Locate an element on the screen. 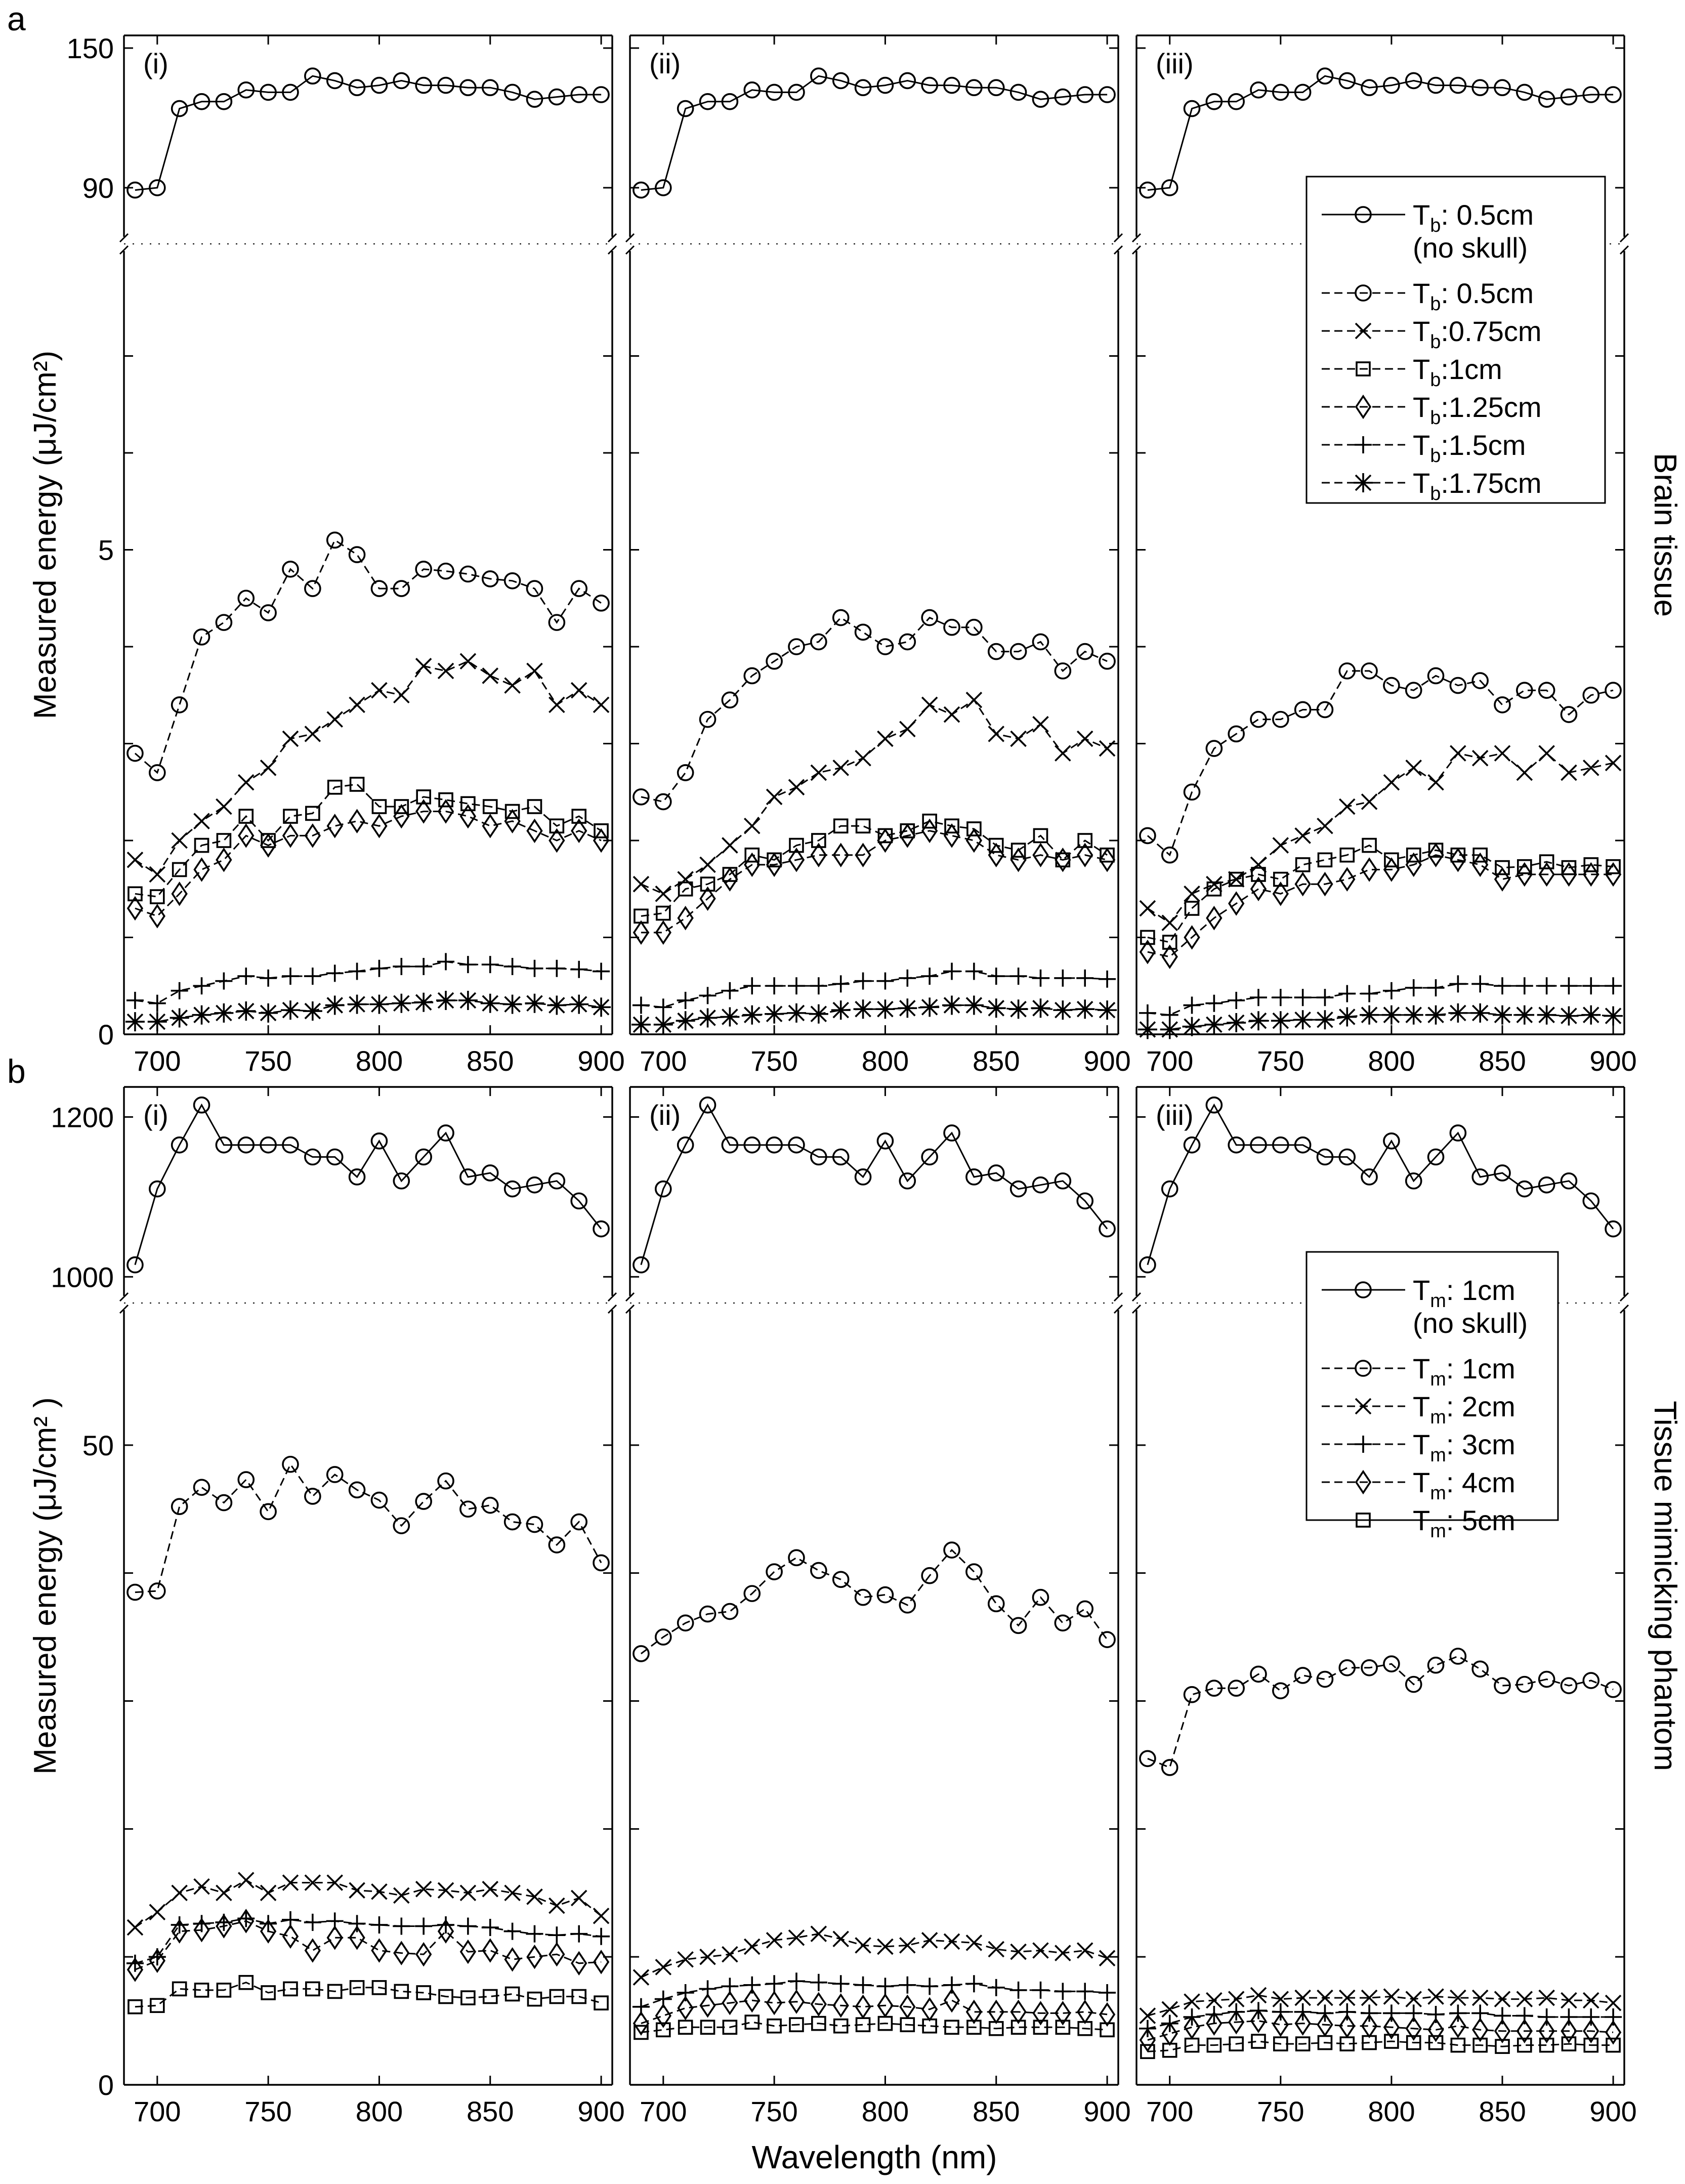 The height and width of the screenshot is (2184, 1685). y-tick-label: 50 is located at coordinates (98, 1445).